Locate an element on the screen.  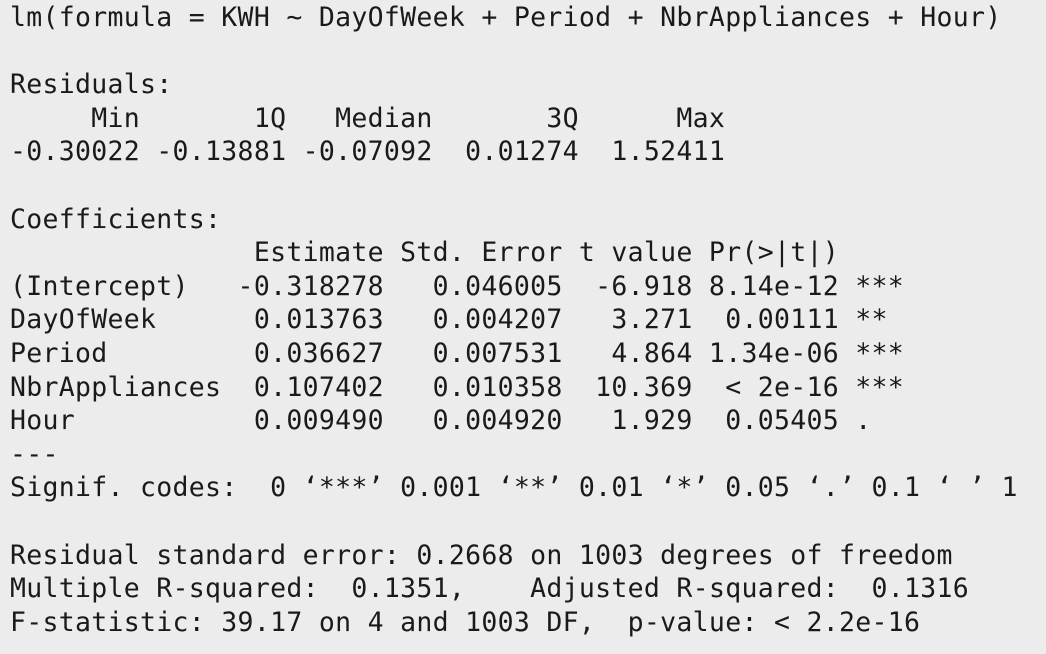
coefficient-row-hour: Hour 0.009490 0.004920 1.929 0.05405 . is located at coordinates (457, 421).